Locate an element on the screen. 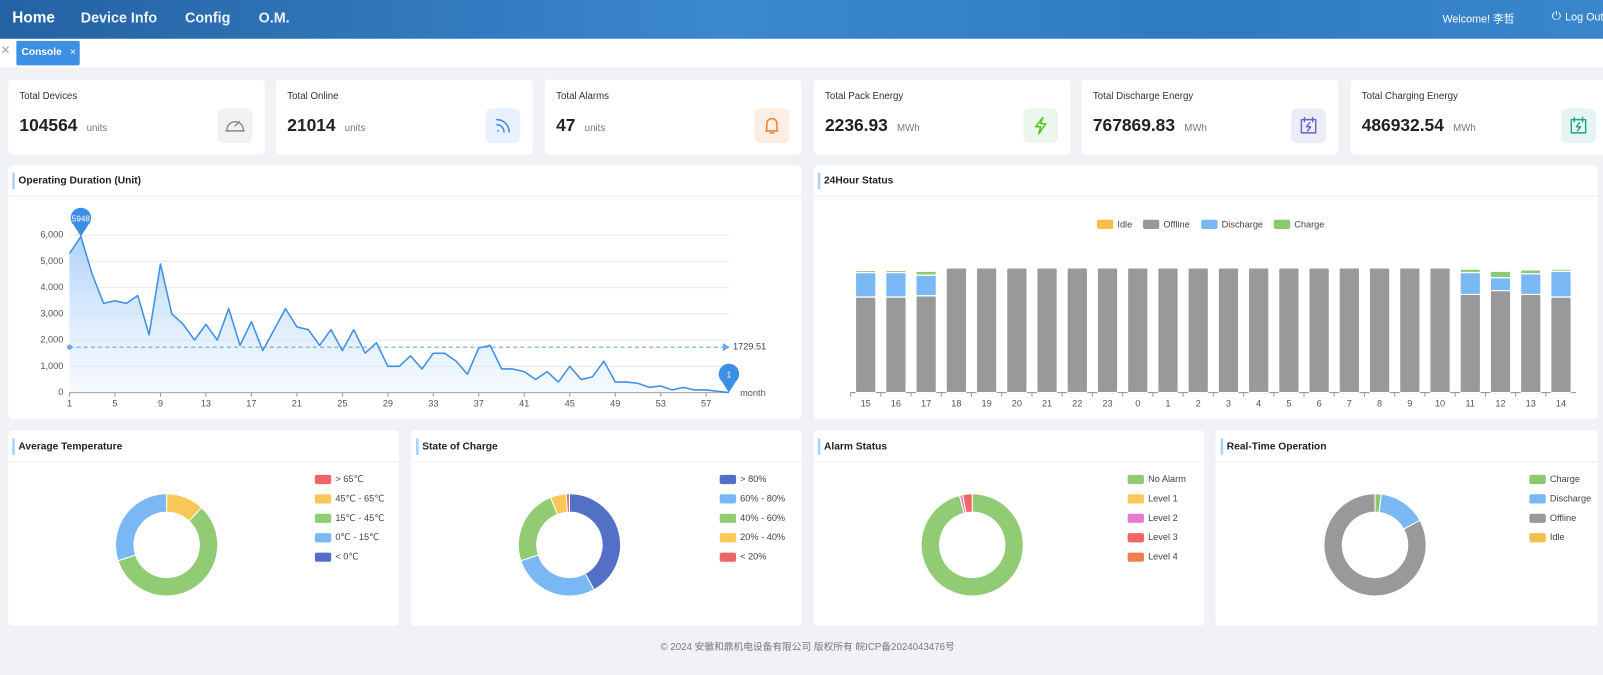 This screenshot has height=675, width=1603. x-tick-label: 17 is located at coordinates (926, 403).